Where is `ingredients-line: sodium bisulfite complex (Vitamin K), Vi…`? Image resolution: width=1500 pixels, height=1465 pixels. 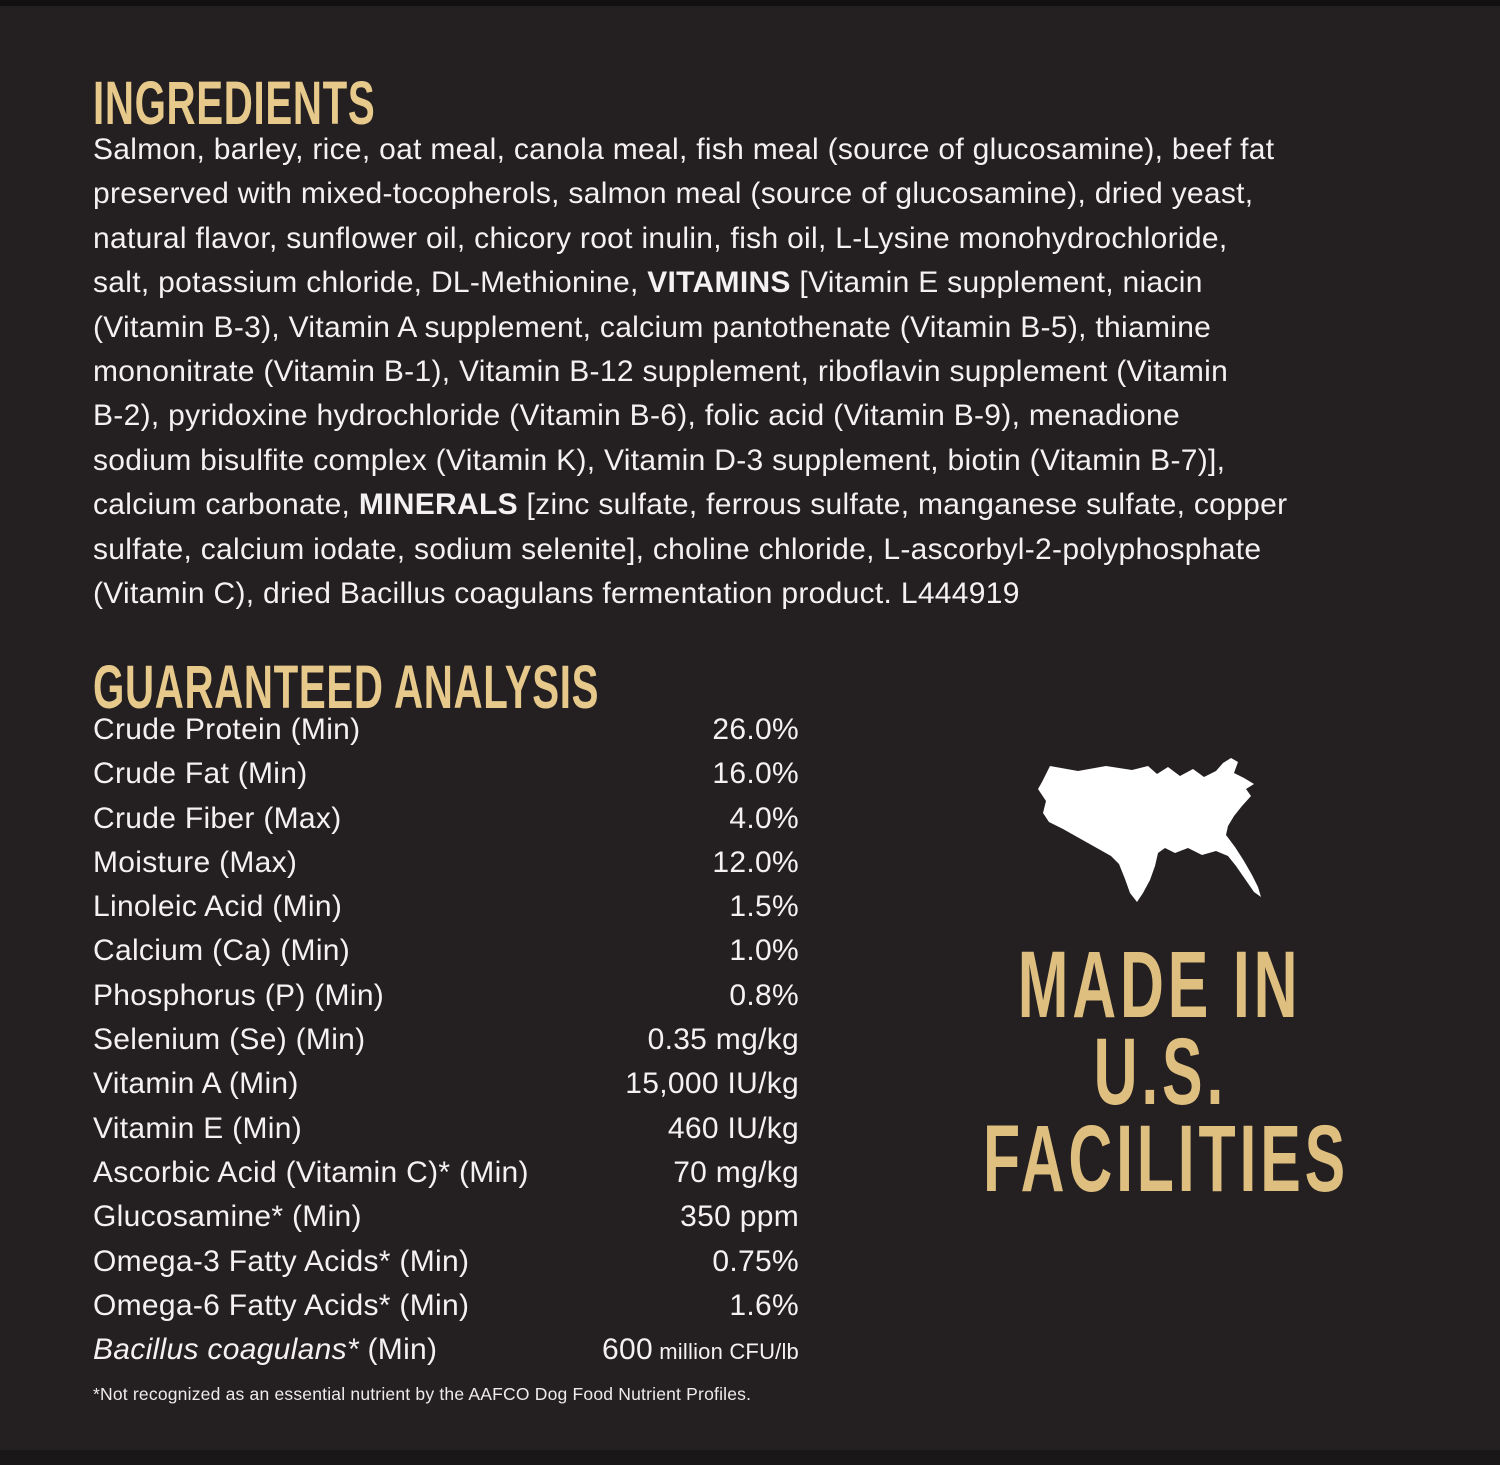
ingredients-line: sodium bisulfite complex (Vitamin K), Vi… is located at coordinates (659, 460).